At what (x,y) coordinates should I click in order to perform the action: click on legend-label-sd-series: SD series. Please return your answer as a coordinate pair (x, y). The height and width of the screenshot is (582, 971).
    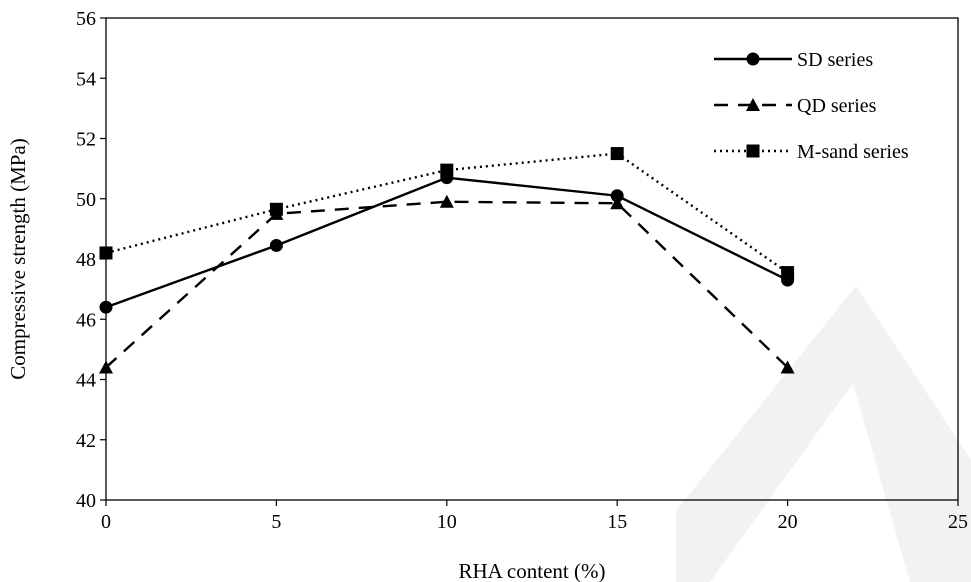
    Looking at the image, I should click on (835, 60).